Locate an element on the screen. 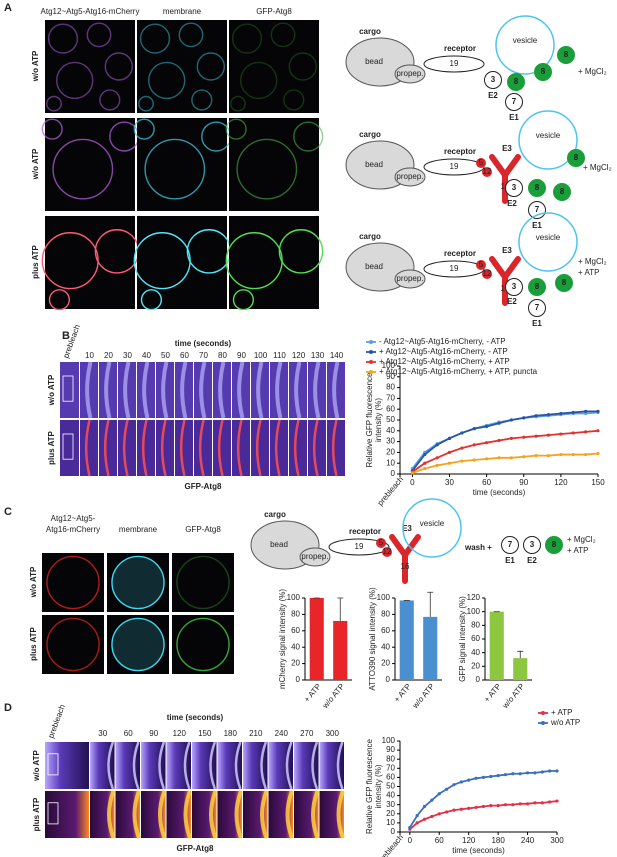 The image size is (617, 857). column-header: GFP-Atg8 is located at coordinates (274, 11).